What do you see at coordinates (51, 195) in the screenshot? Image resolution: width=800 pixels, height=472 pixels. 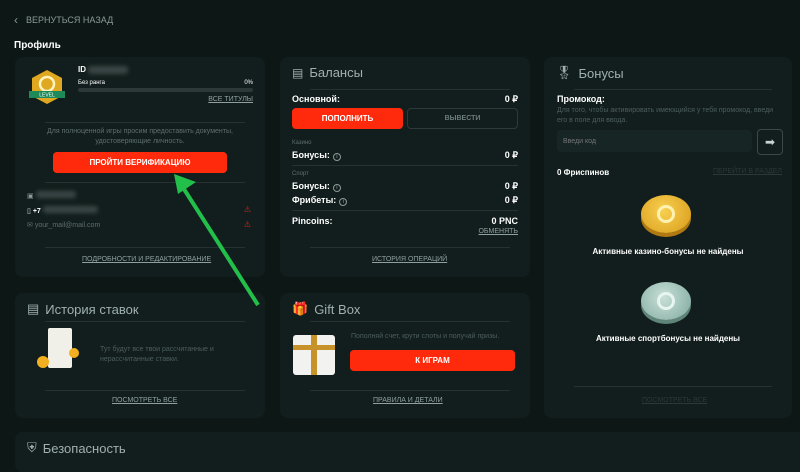 I see `login-row: ▣` at bounding box center [51, 195].